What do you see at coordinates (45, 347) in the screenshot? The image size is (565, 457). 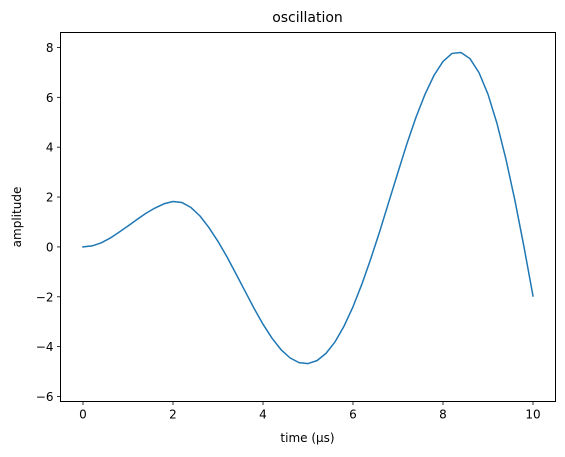 I see `y-tick-label: −4` at bounding box center [45, 347].